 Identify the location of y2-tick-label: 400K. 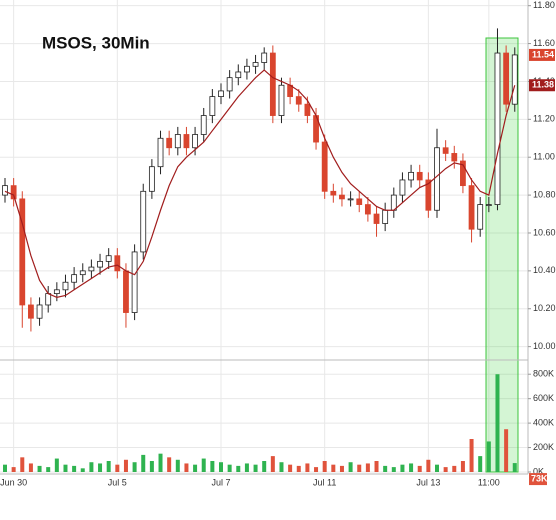
(543, 422).